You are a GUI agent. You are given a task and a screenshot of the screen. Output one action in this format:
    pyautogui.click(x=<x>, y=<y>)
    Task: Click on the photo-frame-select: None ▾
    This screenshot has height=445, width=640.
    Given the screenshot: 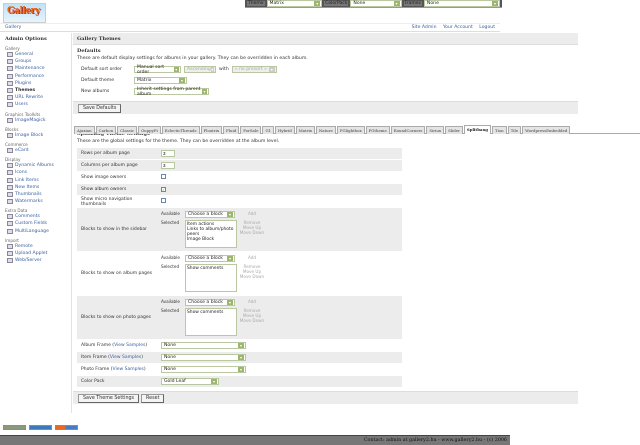 What is the action you would take?
    pyautogui.click(x=203, y=369)
    